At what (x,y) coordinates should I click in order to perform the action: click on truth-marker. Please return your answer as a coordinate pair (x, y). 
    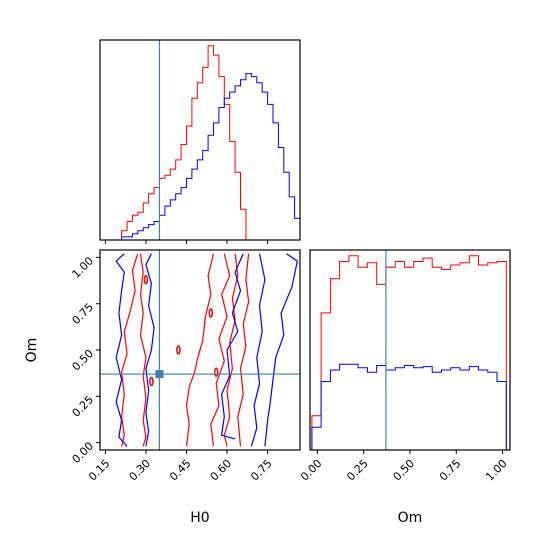
    Looking at the image, I should click on (159, 374).